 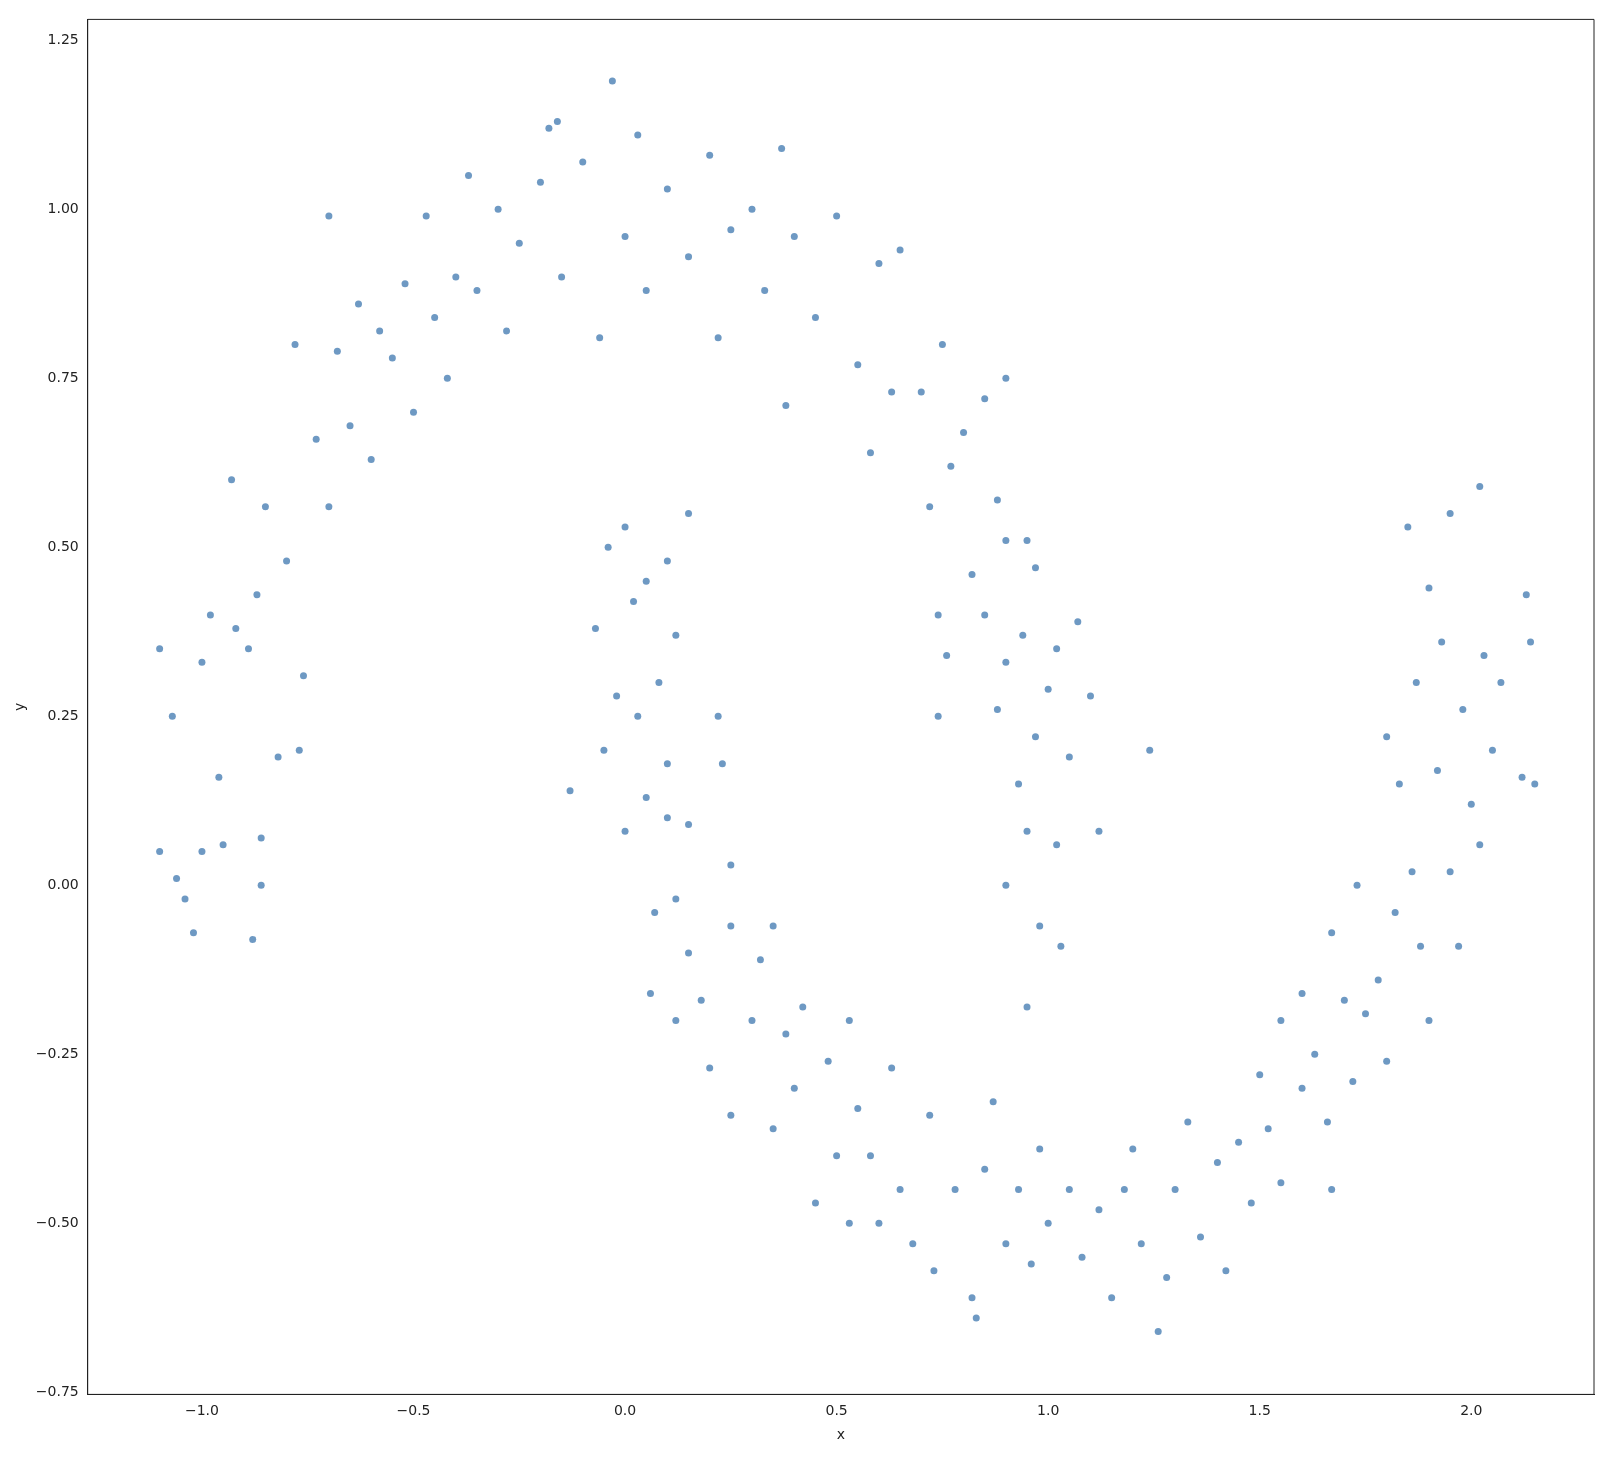 I want to click on x-axis-title: x, so click(x=840, y=1434).